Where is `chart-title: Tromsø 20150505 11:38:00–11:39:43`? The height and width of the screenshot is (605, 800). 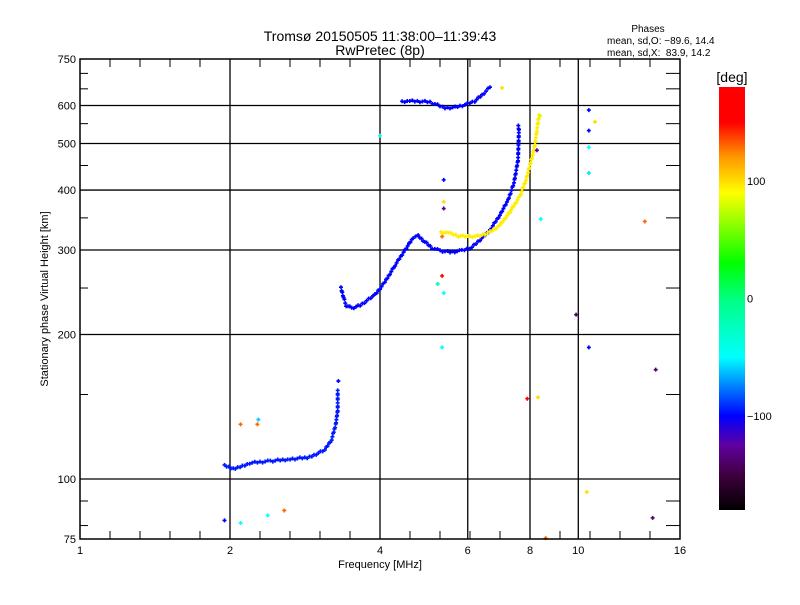
chart-title: Tromsø 20150505 11:38:00–11:39:43 is located at coordinates (380, 36).